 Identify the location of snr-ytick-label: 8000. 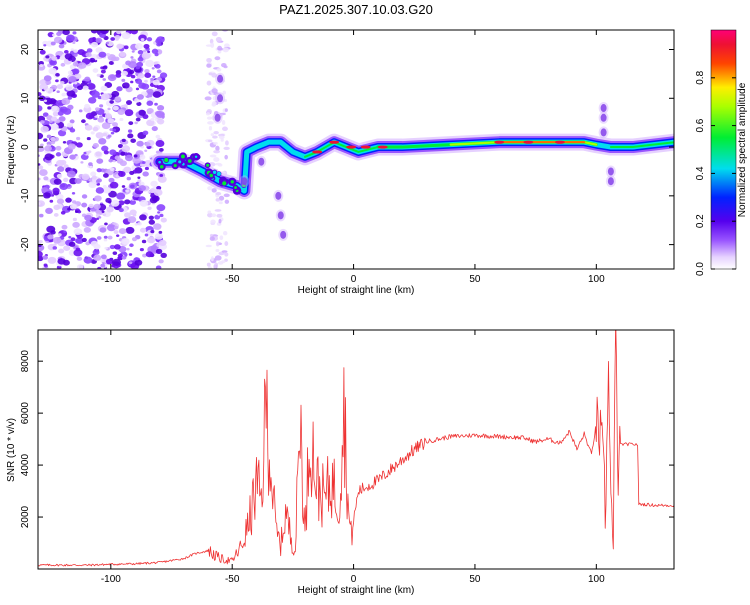
(25, 361).